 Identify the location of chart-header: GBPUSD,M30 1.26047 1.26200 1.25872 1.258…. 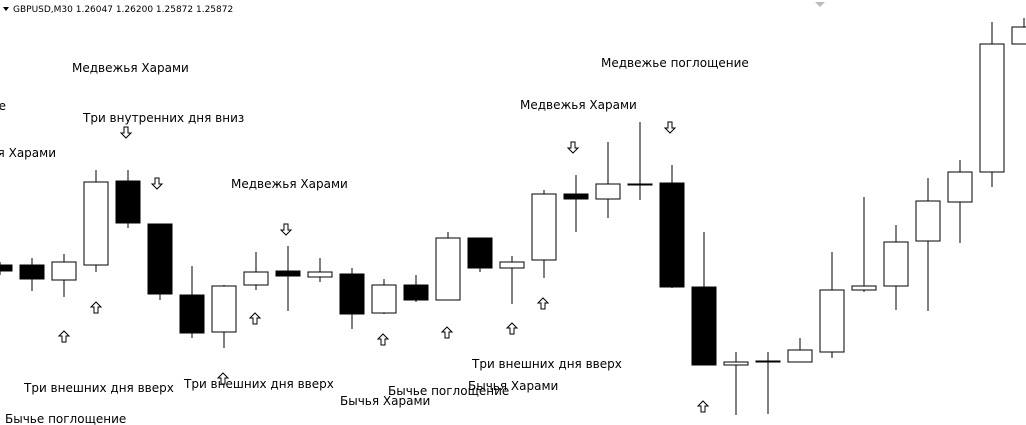
(123, 10).